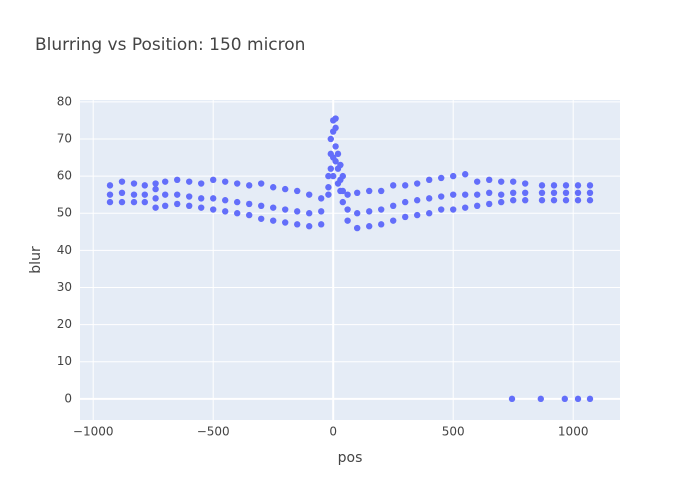  What do you see at coordinates (68, 398) in the screenshot?
I see `y-tick-label: 0` at bounding box center [68, 398].